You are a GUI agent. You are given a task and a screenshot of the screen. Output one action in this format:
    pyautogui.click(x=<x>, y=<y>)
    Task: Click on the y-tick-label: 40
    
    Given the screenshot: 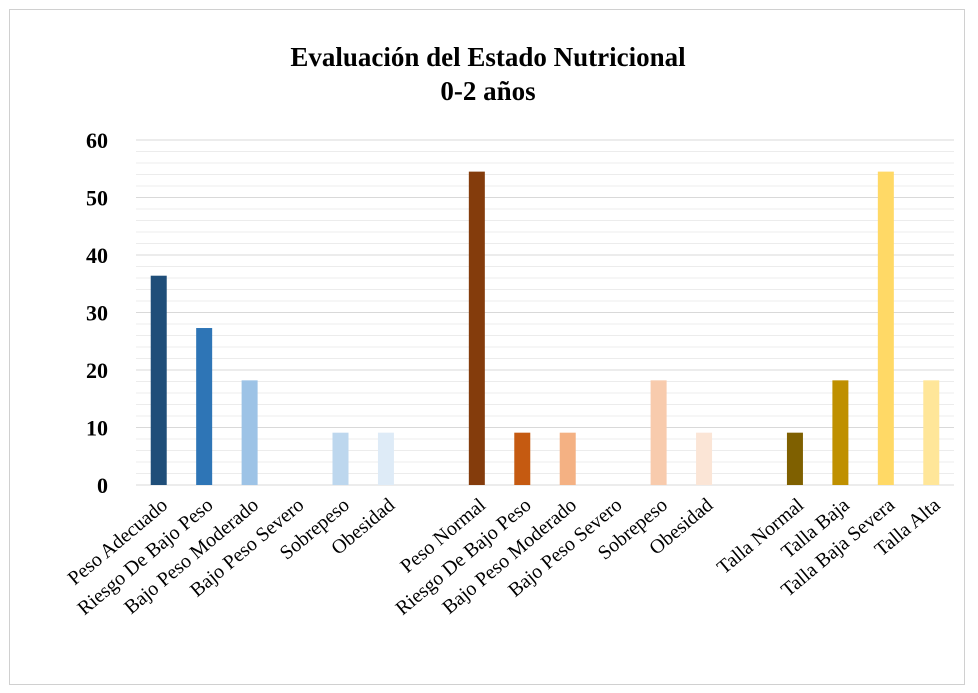 What is the action you would take?
    pyautogui.click(x=97, y=255)
    